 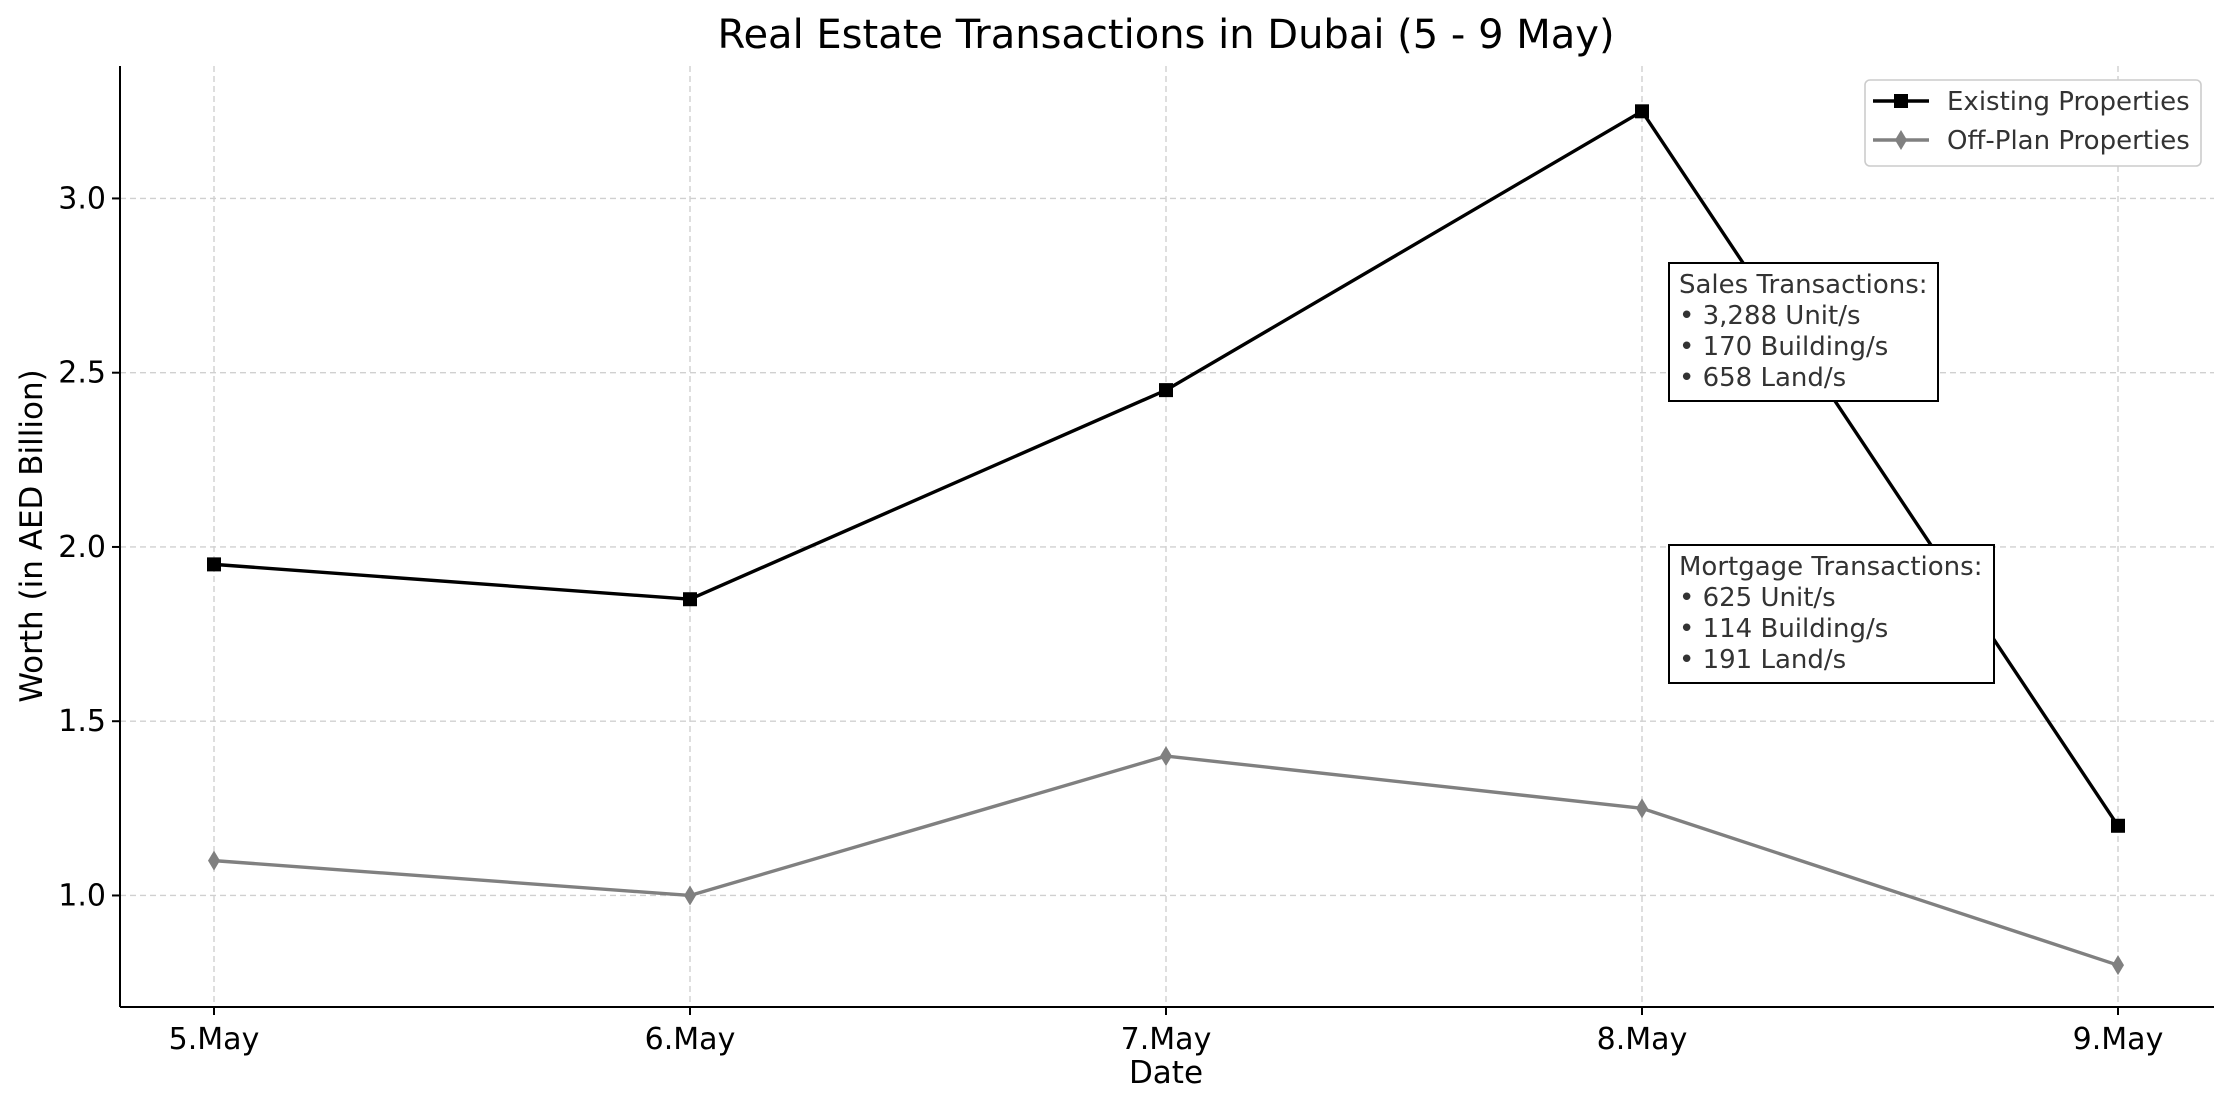 What do you see at coordinates (82, 198) in the screenshot?
I see `y-tick-label: 3.0` at bounding box center [82, 198].